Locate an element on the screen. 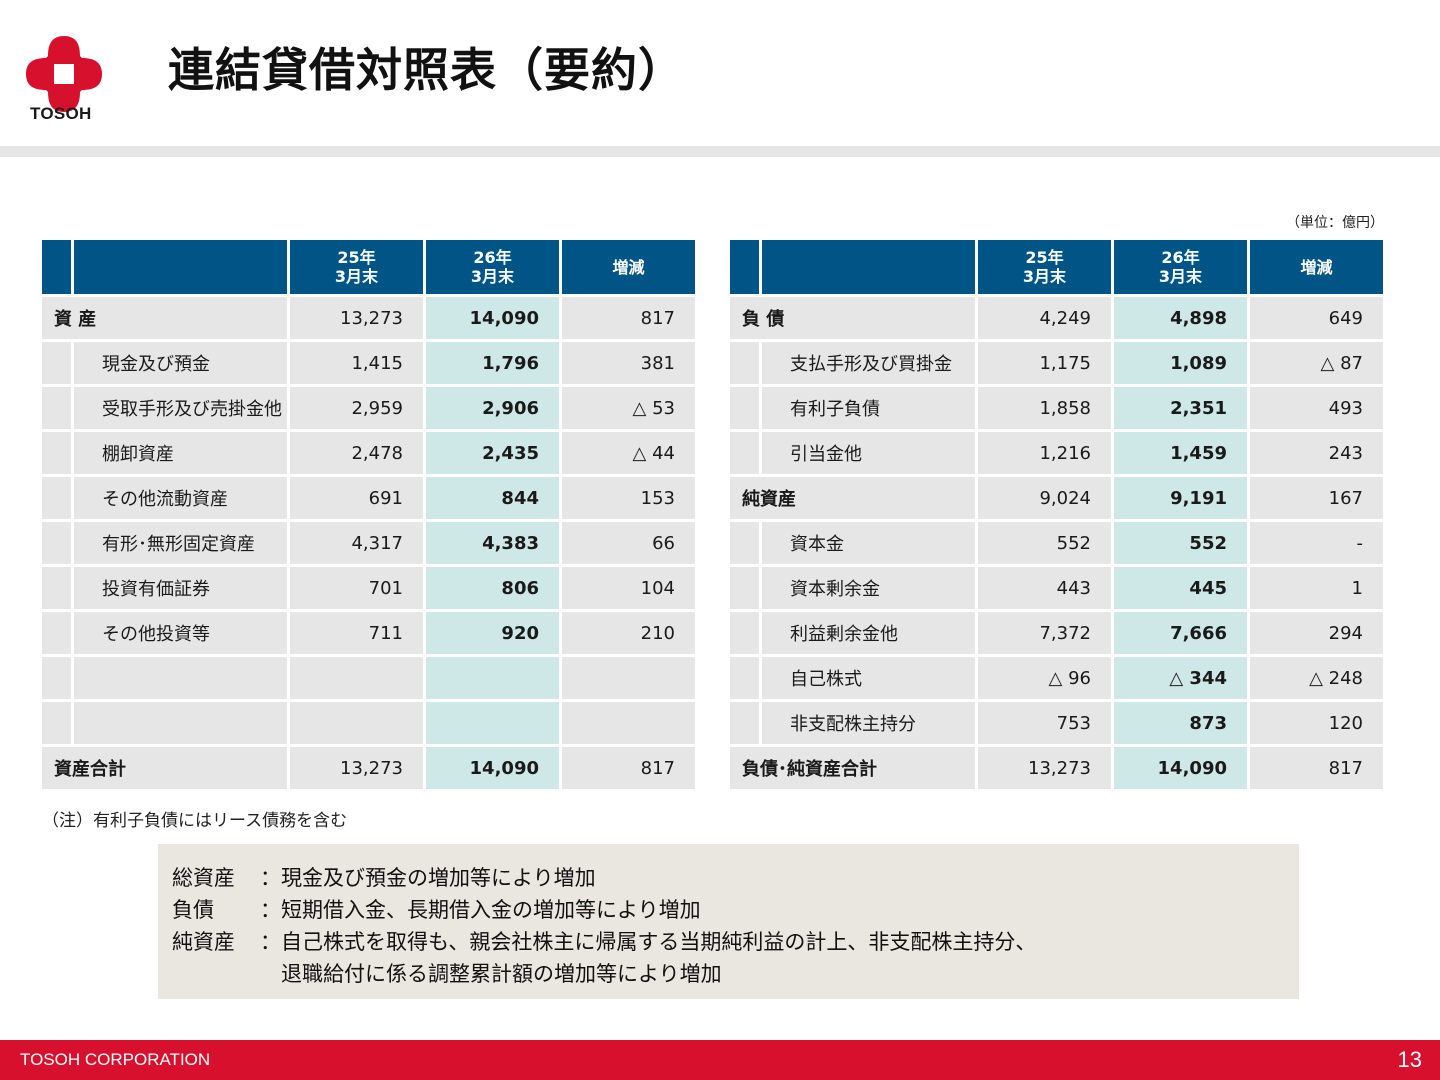 The image size is (1440, 1080). summary-line: 退職給付に係る調整累計額の増加等により増加 is located at coordinates (447, 973).